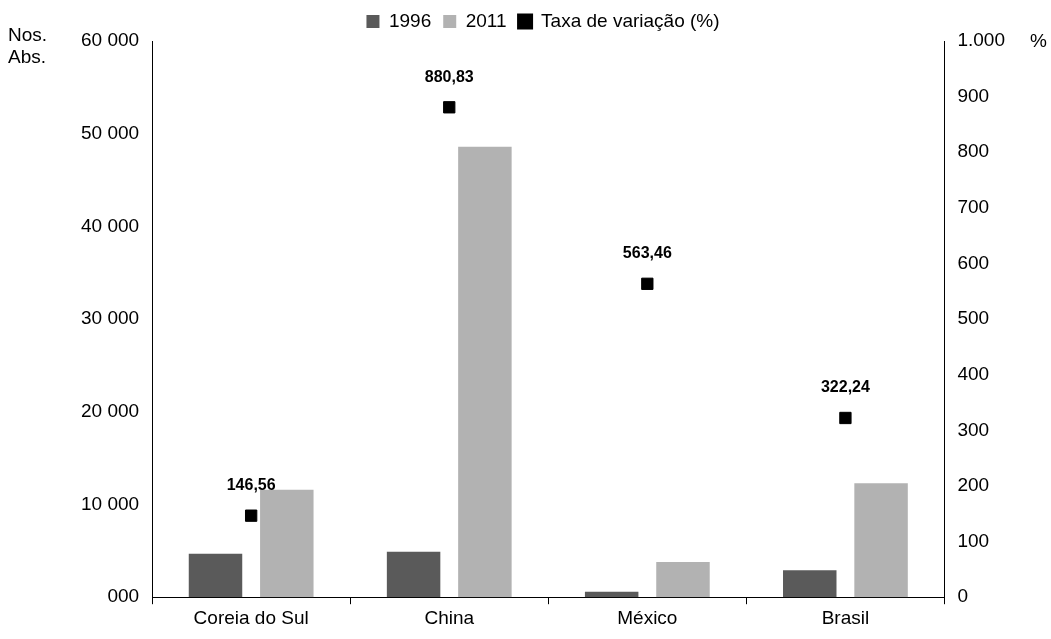 This screenshot has width=1051, height=639. Describe the element at coordinates (486, 20) in the screenshot. I see `legend-label: 2011` at that location.